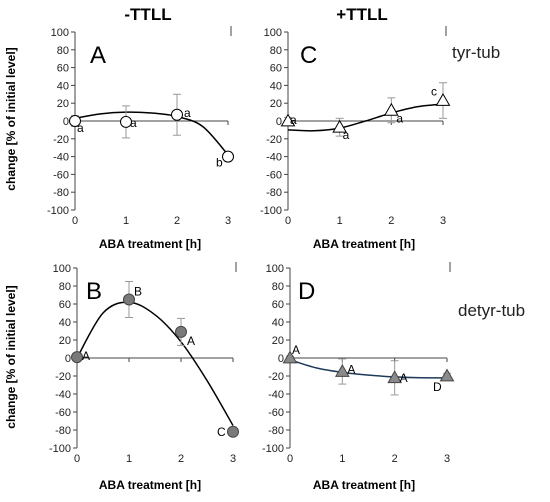 This screenshot has height=502, width=550. Describe the element at coordinates (233, 459) in the screenshot. I see `x-tick-label-b-3: 3` at that location.